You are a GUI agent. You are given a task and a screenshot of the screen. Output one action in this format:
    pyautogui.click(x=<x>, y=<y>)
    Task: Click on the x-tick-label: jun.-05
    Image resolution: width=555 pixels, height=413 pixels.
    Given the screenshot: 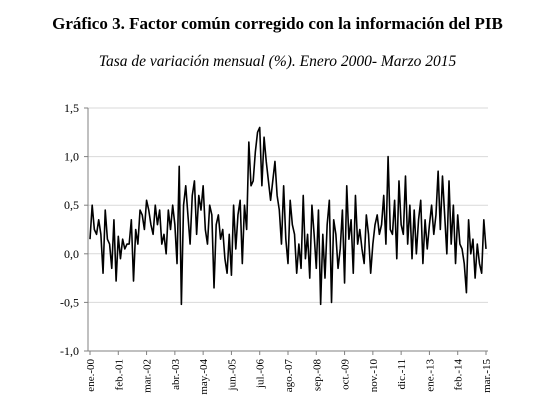 What is the action you would take?
    pyautogui.click(x=232, y=375)
    